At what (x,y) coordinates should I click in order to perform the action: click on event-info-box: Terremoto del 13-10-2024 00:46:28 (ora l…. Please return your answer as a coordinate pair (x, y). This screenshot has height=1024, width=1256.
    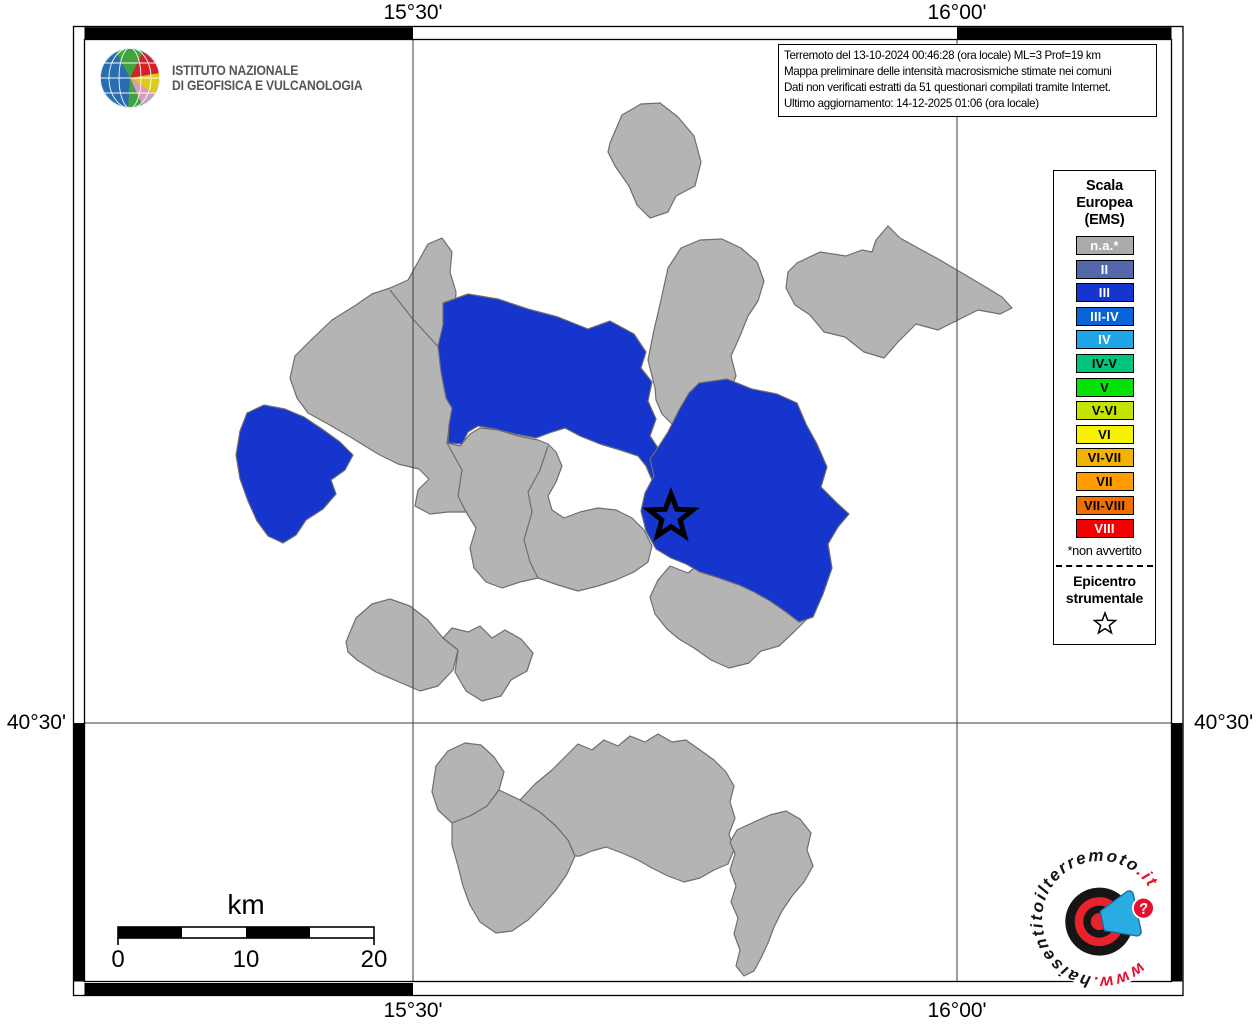
    Looking at the image, I should click on (967, 81).